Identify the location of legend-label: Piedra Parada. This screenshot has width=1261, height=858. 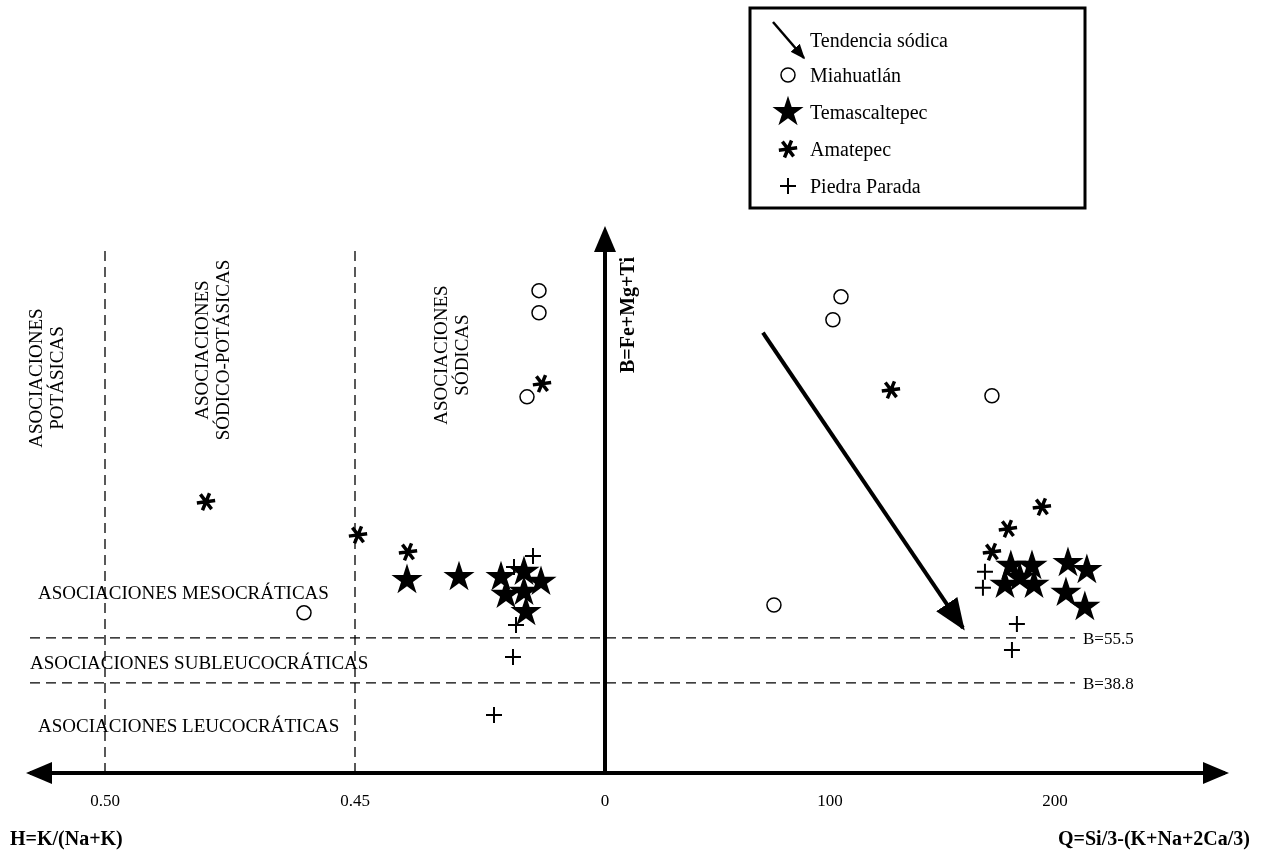
(865, 186).